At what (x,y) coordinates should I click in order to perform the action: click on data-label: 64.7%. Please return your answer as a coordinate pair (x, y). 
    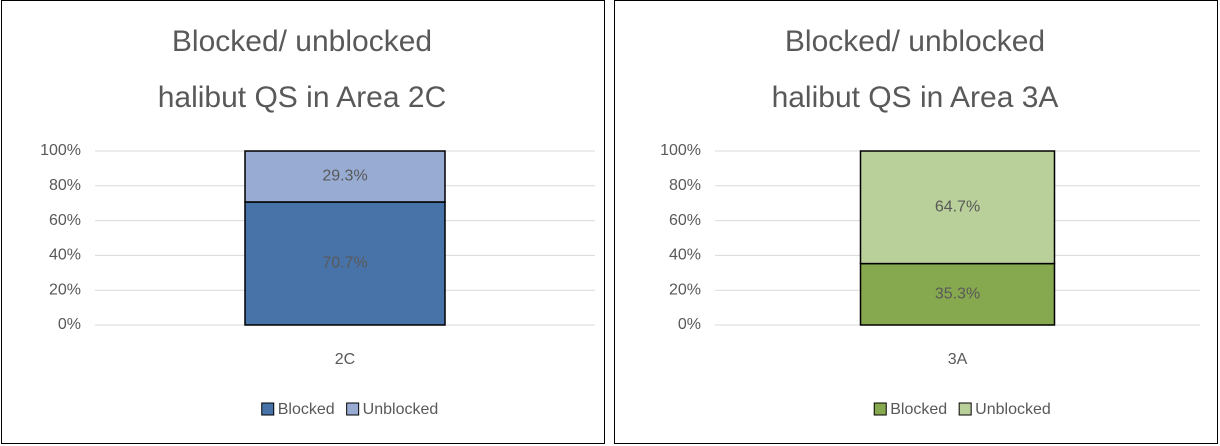
    Looking at the image, I should click on (957, 207).